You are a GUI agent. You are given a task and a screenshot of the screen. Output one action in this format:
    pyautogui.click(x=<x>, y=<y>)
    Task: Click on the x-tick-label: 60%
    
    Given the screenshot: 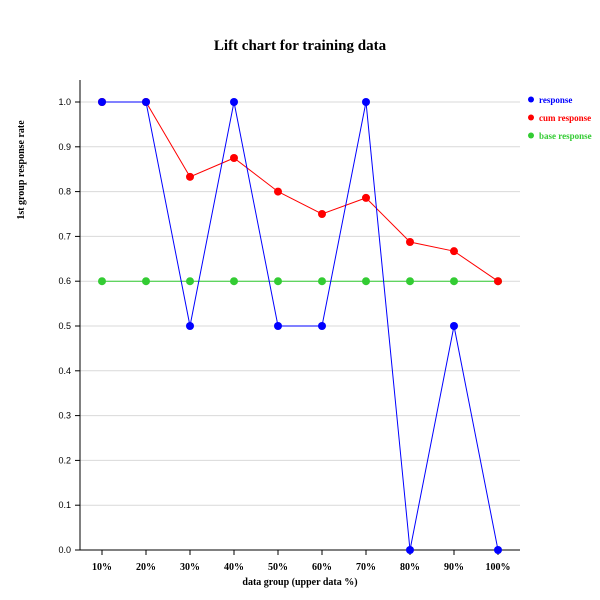 What is the action you would take?
    pyautogui.click(x=322, y=567)
    